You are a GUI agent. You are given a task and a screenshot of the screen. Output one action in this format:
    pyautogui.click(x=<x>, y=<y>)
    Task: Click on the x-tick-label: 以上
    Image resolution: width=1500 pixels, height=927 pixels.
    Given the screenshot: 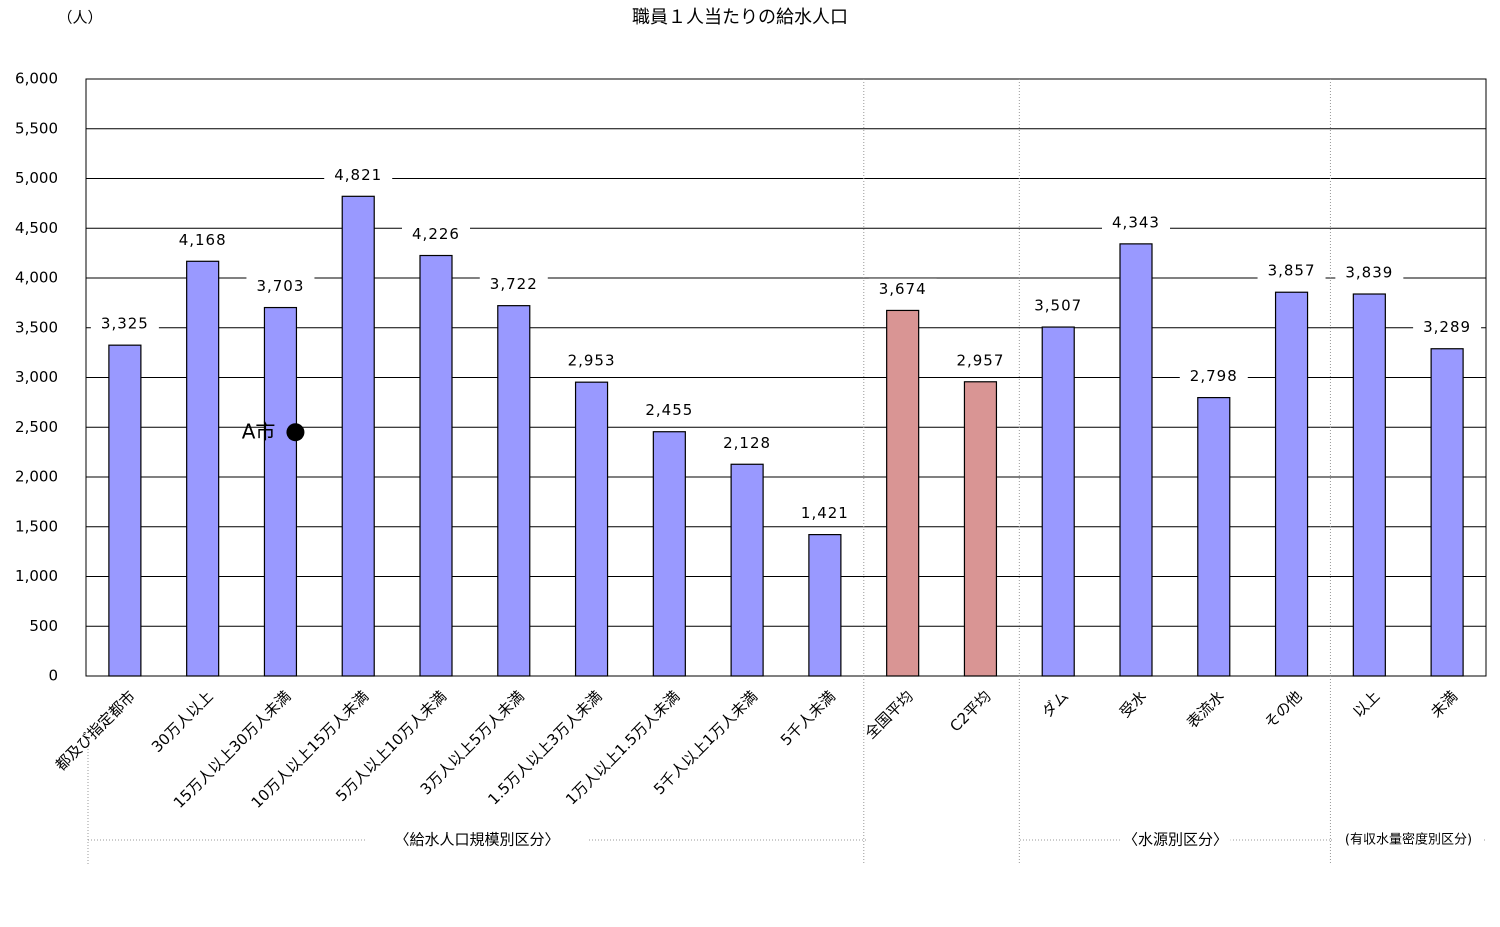 What is the action you would take?
    pyautogui.click(x=1366, y=704)
    